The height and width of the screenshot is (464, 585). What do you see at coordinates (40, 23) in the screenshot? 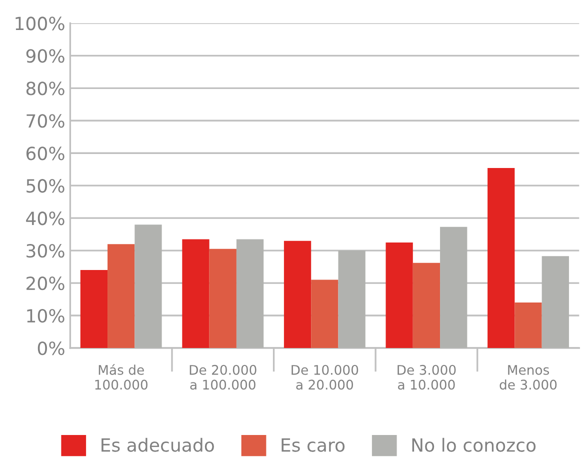
I see `y-tick-label: 100%` at bounding box center [40, 23].